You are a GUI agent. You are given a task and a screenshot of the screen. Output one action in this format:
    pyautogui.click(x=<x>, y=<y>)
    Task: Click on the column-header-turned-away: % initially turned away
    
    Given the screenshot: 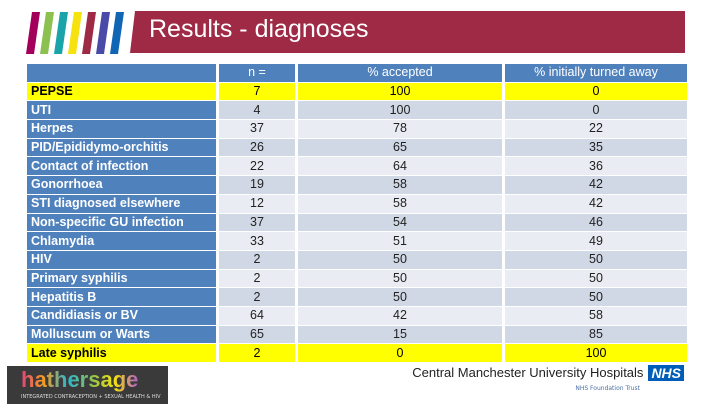 What is the action you would take?
    pyautogui.click(x=596, y=73)
    